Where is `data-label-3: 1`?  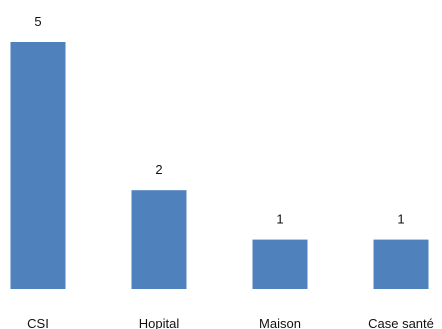
data-label-3: 1 is located at coordinates (400, 219).